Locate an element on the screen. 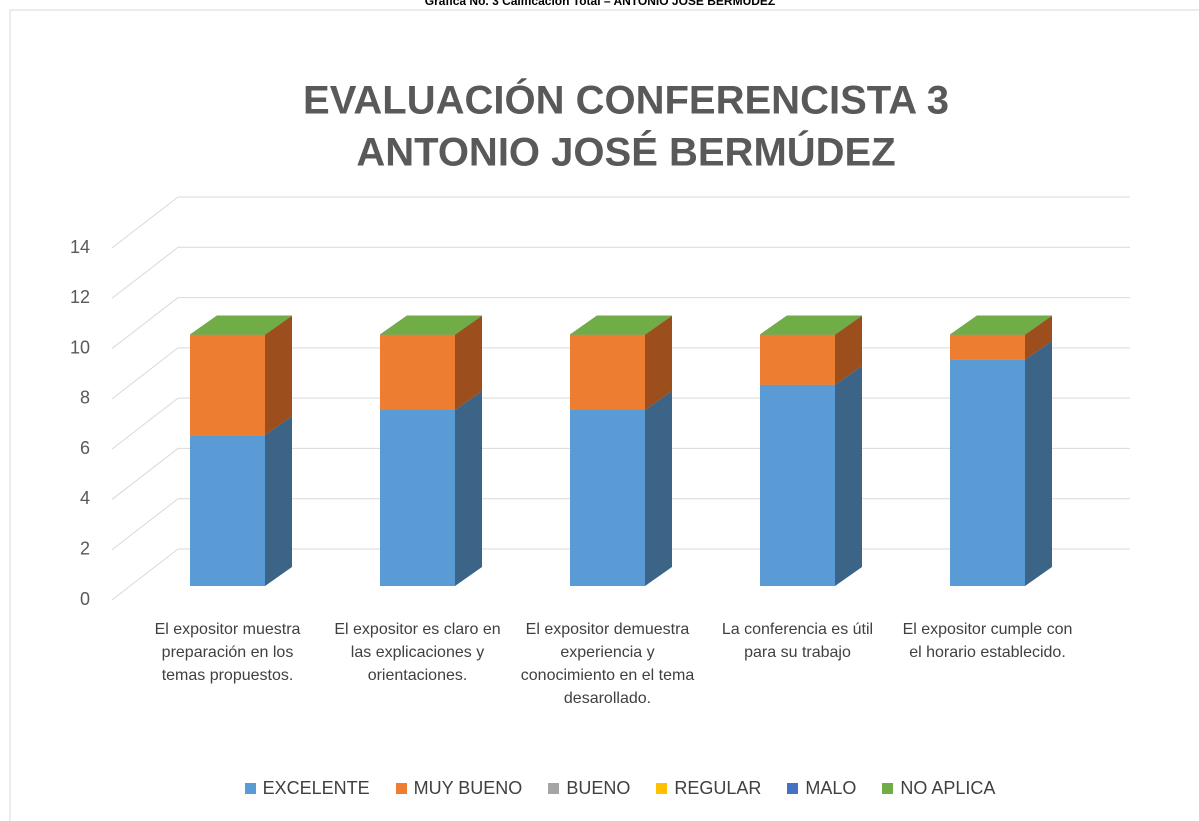  x-tick-label: La conferencia es útil para su trabajo is located at coordinates (797, 641).